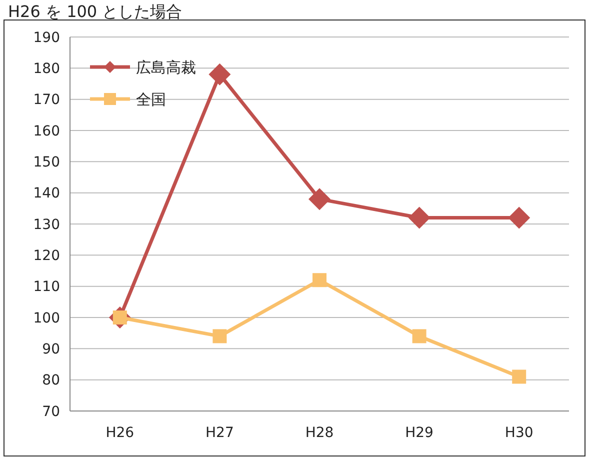 This screenshot has height=458, width=589. Describe the element at coordinates (51, 350) in the screenshot. I see `y-tick-label: 90` at that location.